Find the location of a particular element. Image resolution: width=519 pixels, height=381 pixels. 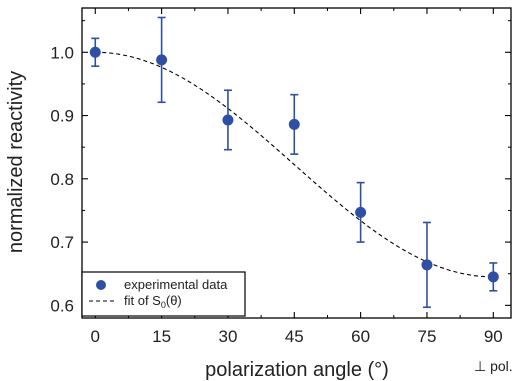

legend-marker-experimental-data is located at coordinates (101, 285).